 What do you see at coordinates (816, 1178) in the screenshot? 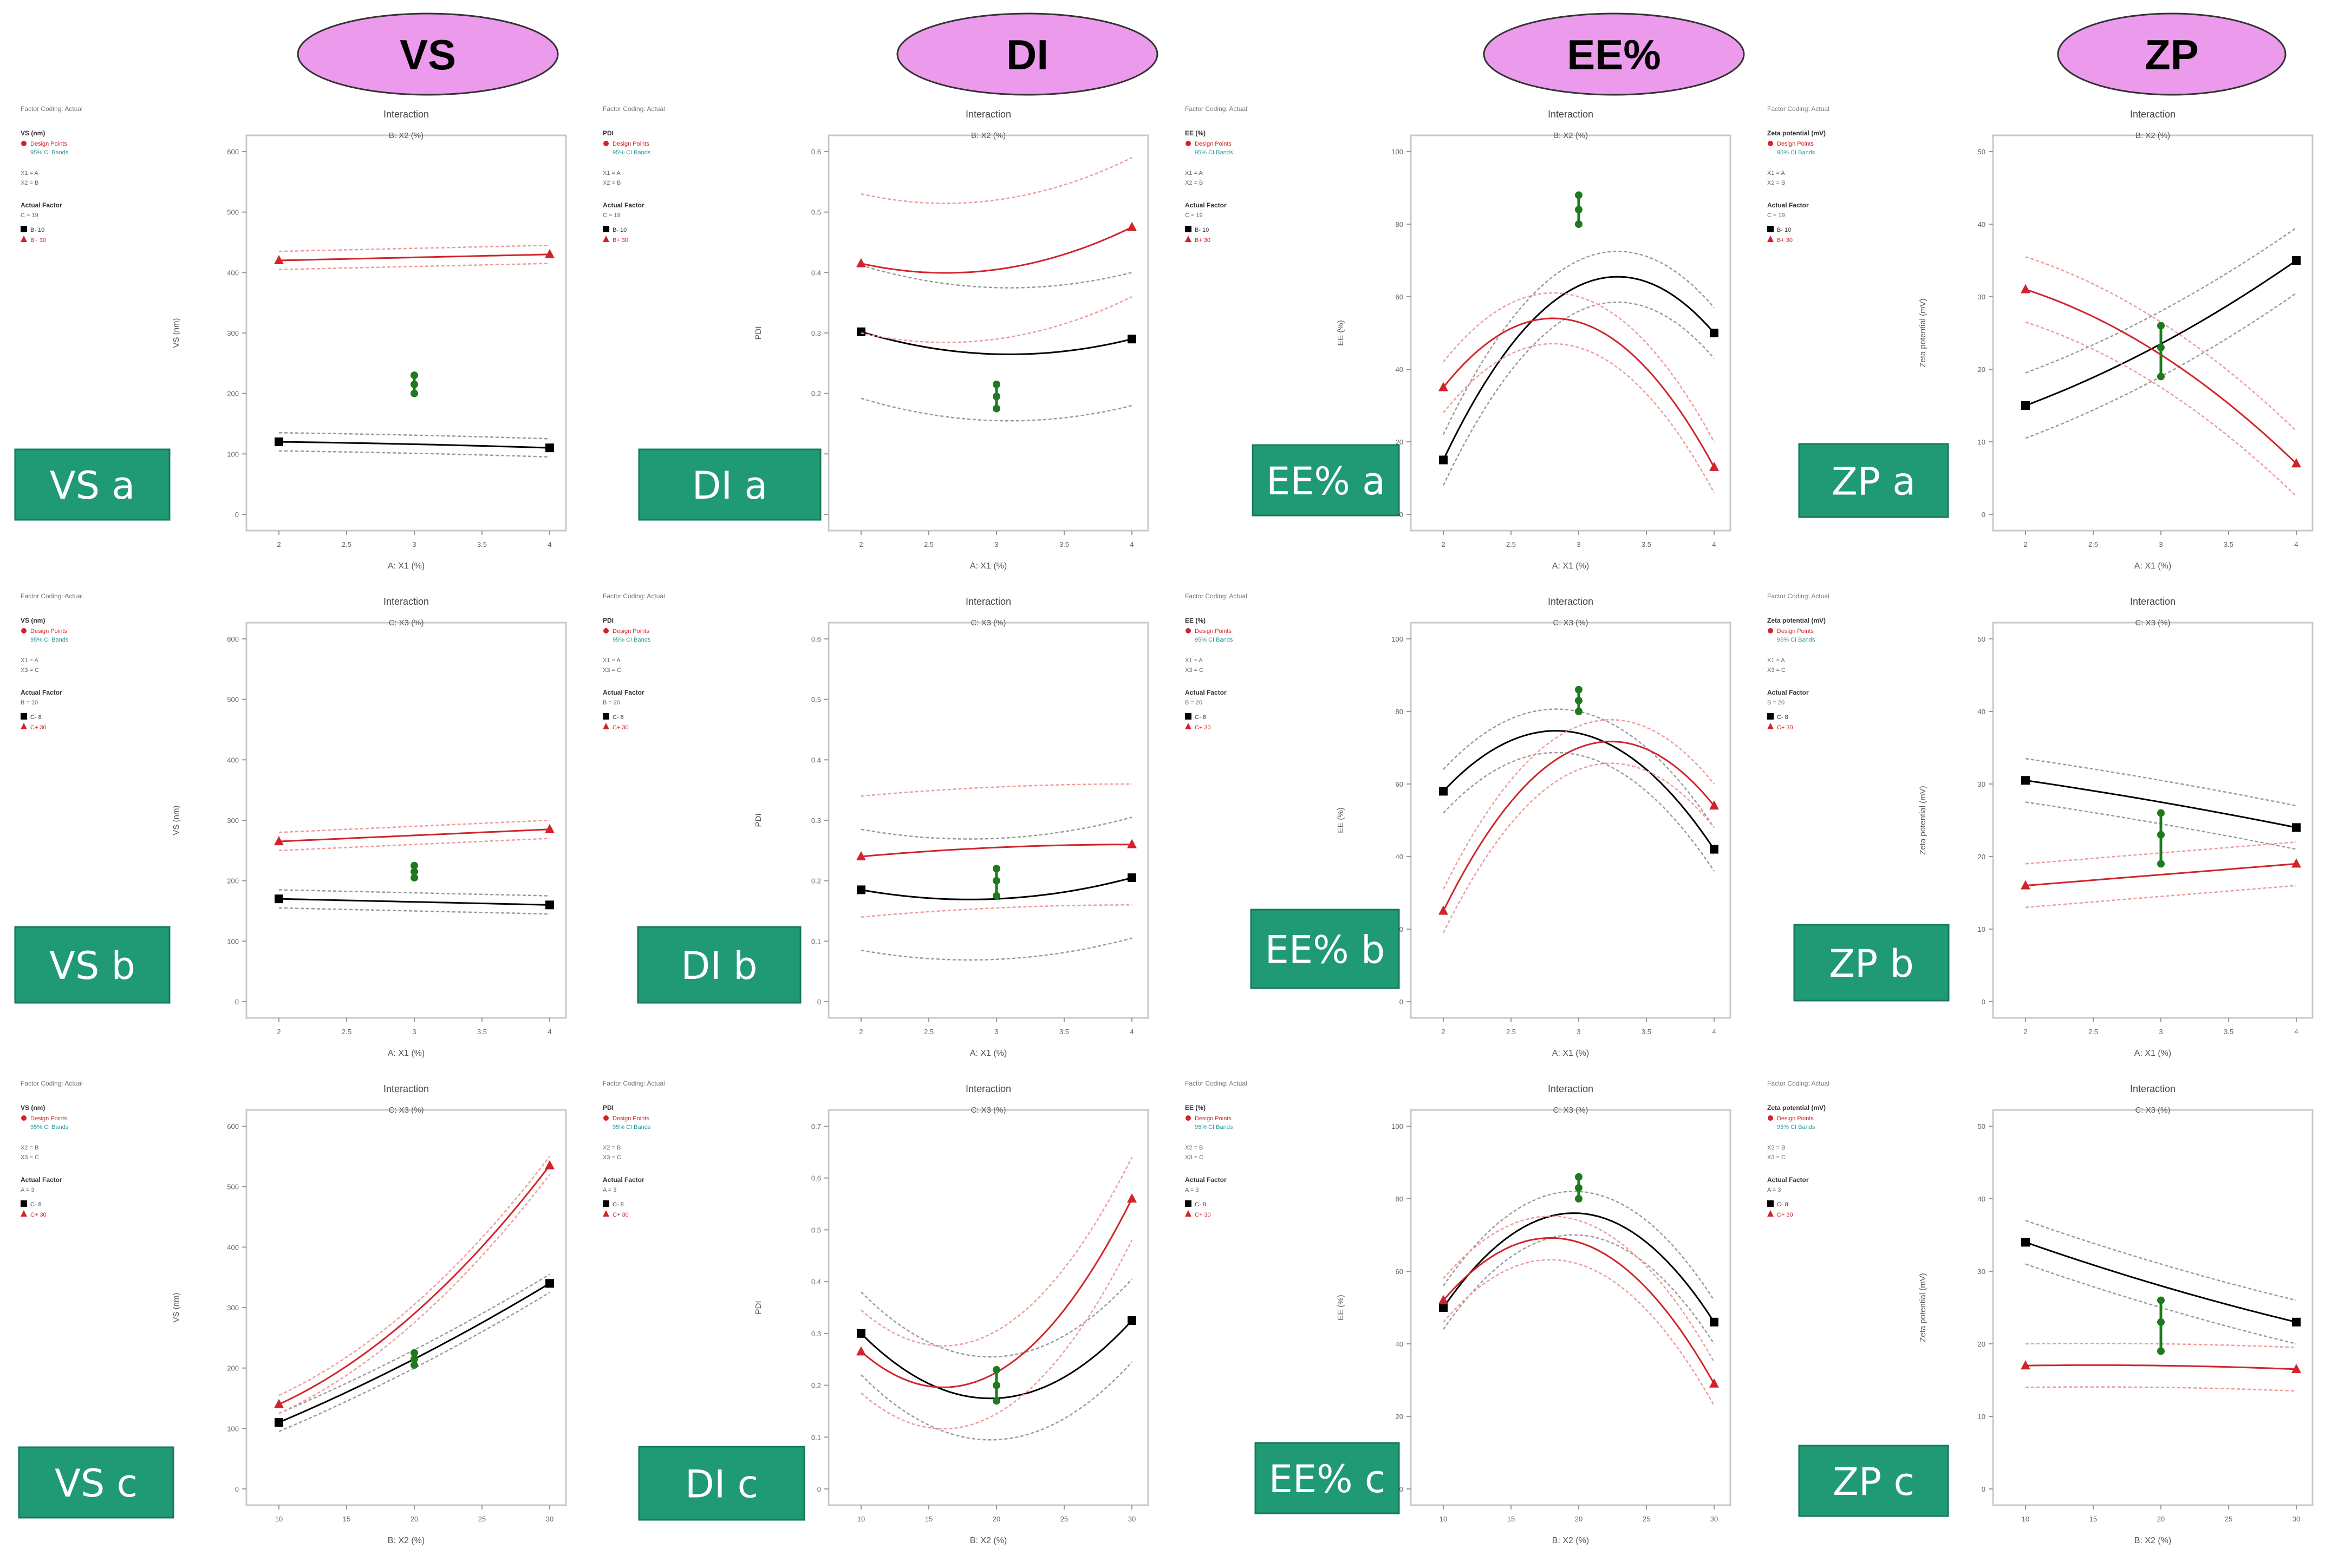
I see `y-tick-label: 0.6` at bounding box center [816, 1178].